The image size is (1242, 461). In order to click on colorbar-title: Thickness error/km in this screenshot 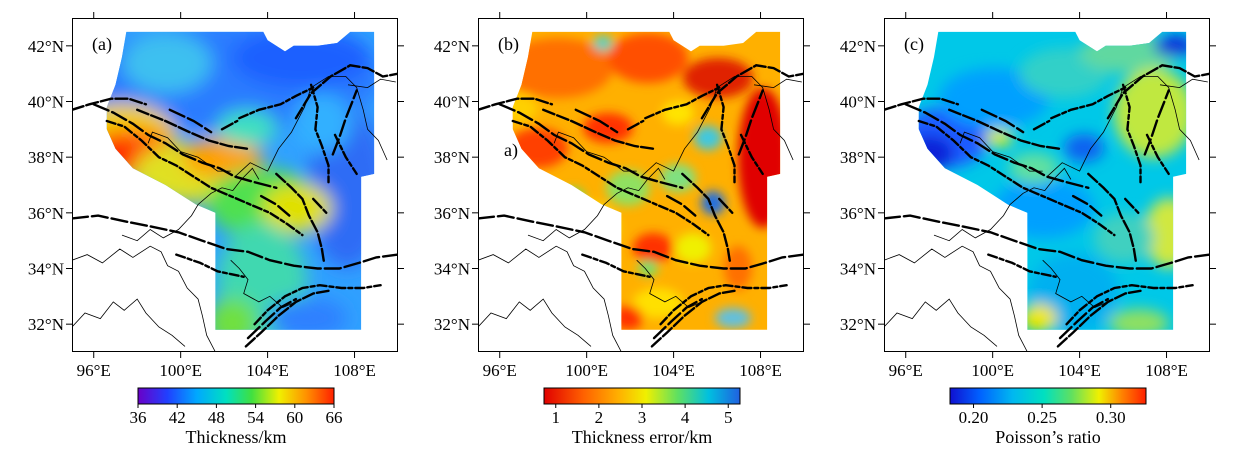, I will do `click(642, 437)`.